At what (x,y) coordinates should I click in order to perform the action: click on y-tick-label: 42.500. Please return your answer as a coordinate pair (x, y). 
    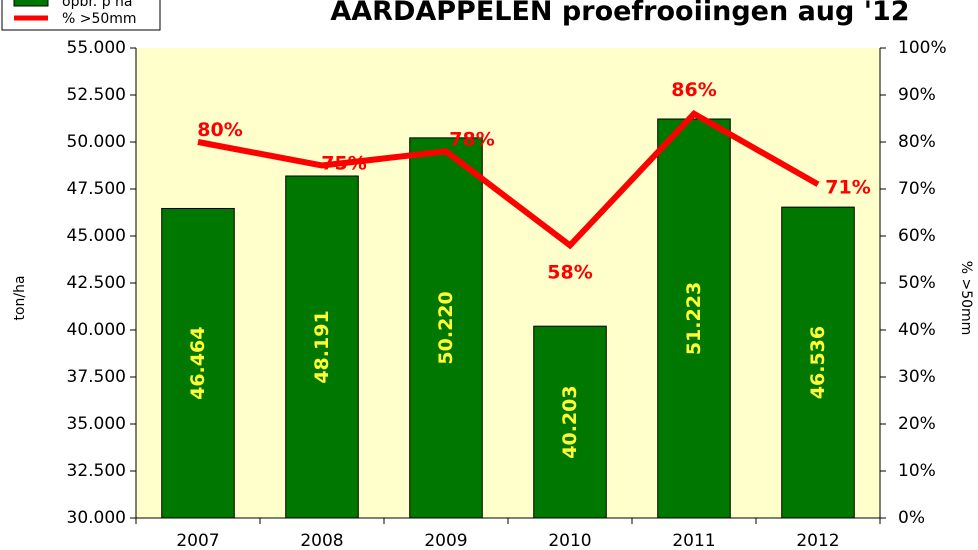
    Looking at the image, I should click on (96, 283).